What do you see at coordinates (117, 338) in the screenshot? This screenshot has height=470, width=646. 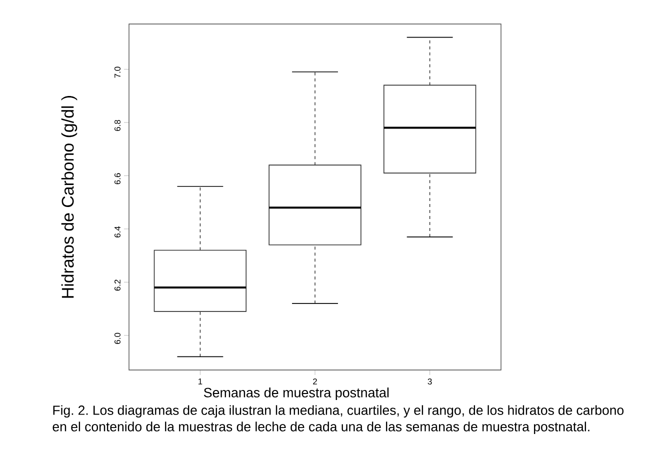 I see `y-tick-label: 6.0` at bounding box center [117, 338].